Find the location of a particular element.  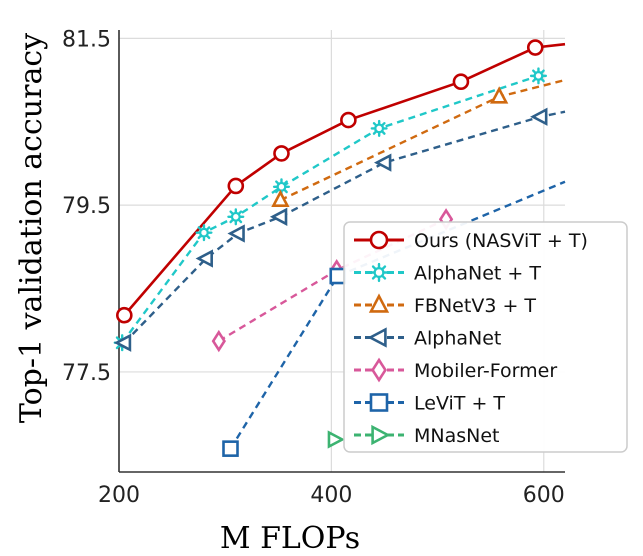

series-line is located at coordinates (422, 140).